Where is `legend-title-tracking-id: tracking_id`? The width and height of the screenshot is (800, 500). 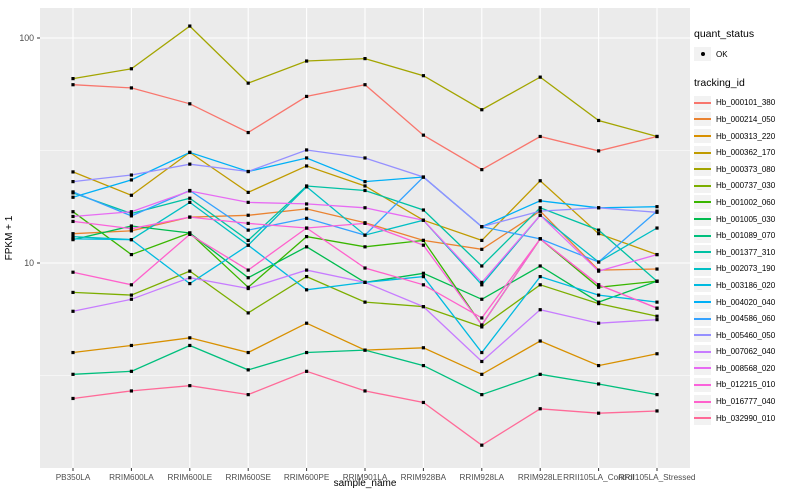
legend-title-tracking-id: tracking_id is located at coordinates (719, 82).